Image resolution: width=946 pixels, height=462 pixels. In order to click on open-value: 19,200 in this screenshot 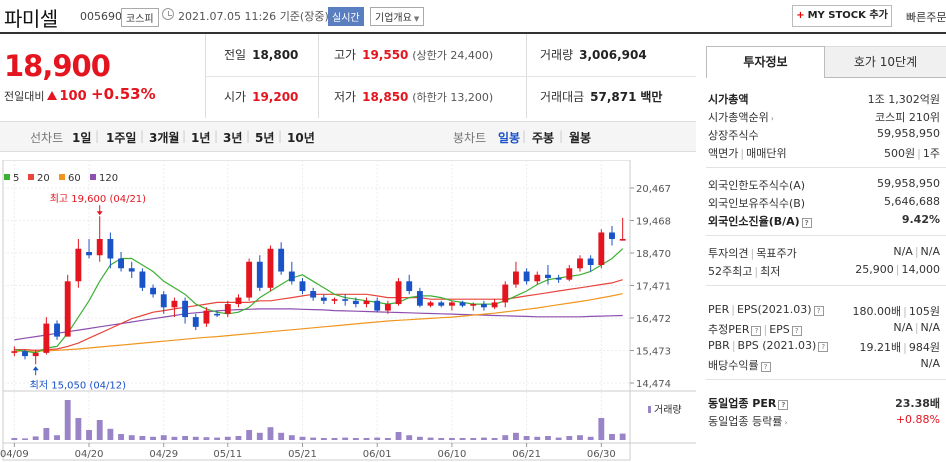, I will do `click(275, 97)`.